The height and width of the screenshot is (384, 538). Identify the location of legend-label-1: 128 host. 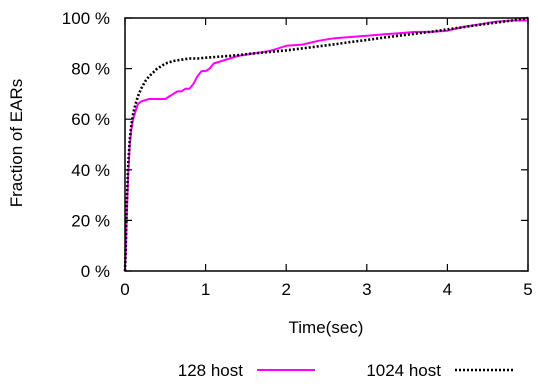
(210, 370).